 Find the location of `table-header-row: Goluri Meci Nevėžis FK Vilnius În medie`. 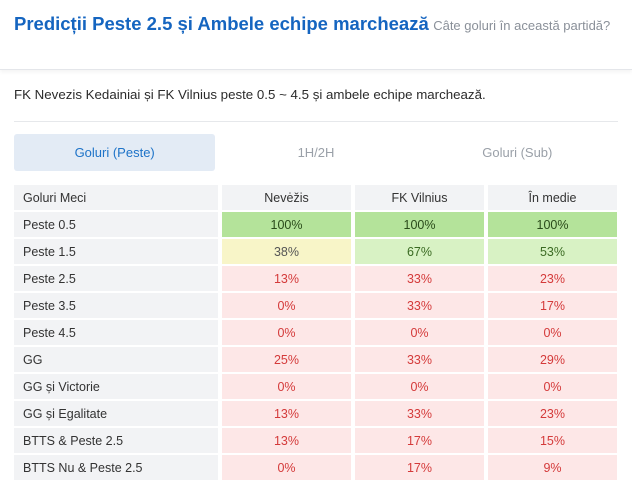

table-header-row: Goluri Meci Nevėžis FK Vilnius În medie is located at coordinates (316, 197).